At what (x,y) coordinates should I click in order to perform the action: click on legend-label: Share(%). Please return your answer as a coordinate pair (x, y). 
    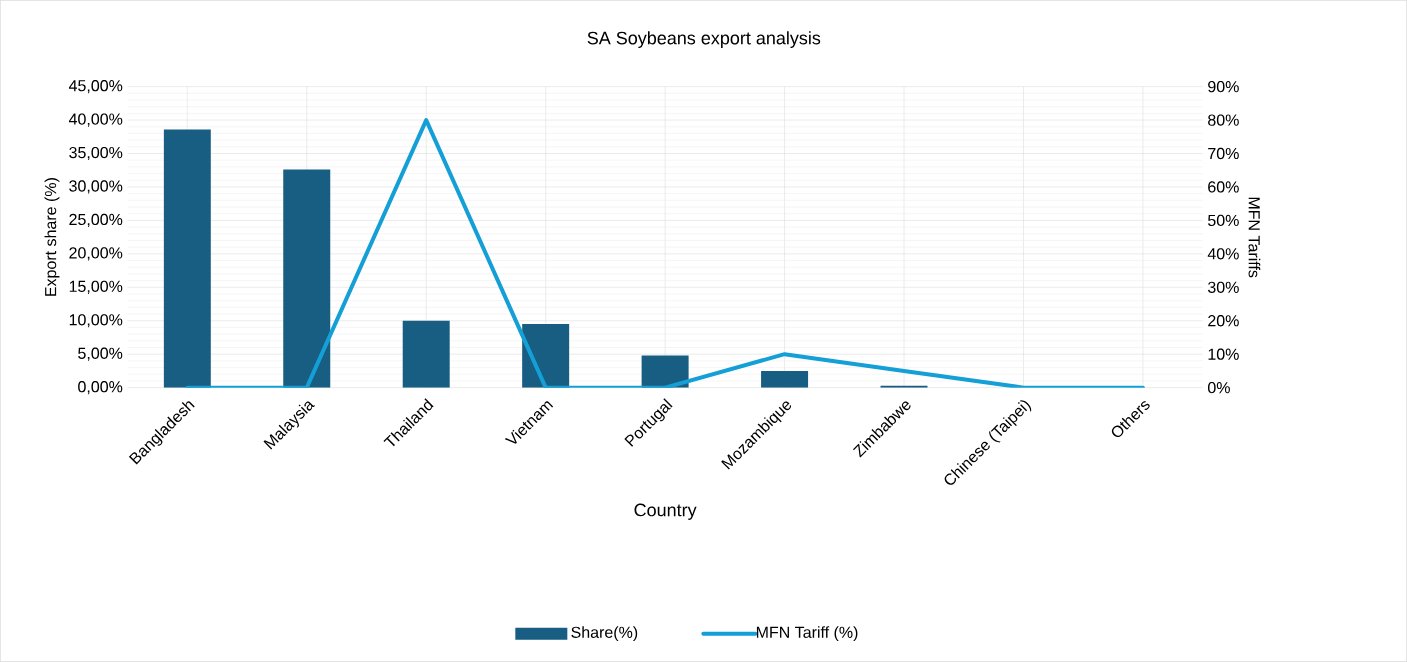
    Looking at the image, I should click on (604, 634).